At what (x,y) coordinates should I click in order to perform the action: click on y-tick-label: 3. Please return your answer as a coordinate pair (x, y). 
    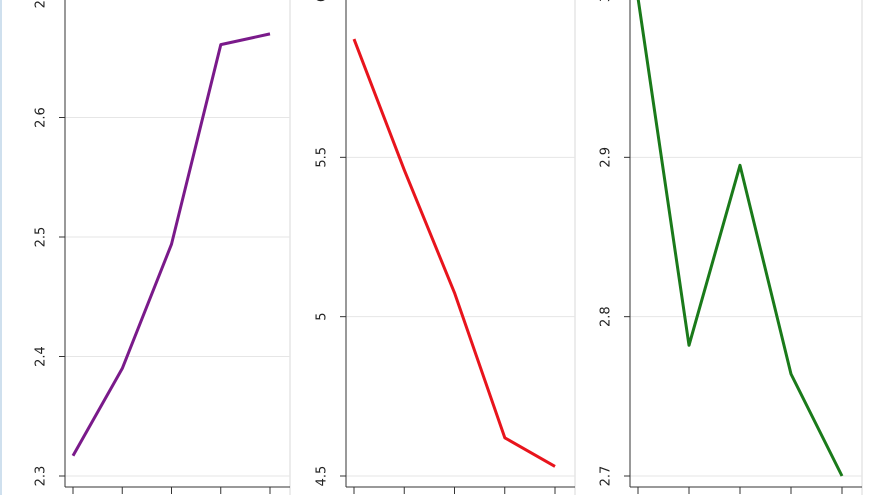
    Looking at the image, I should click on (606, 1).